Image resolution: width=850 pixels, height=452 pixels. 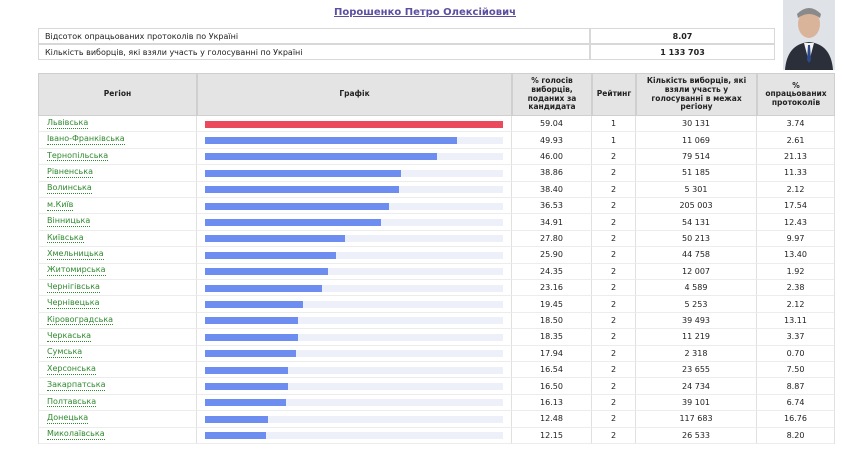 What do you see at coordinates (796, 189) in the screenshot?
I see `table-cell: 2.12` at bounding box center [796, 189].